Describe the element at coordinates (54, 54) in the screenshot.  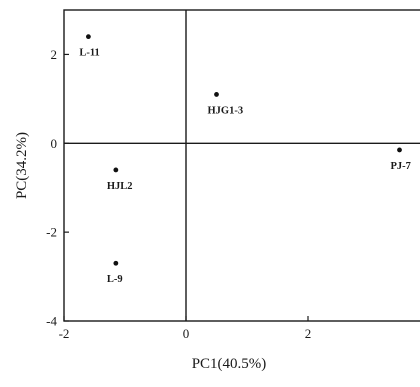
I see `y-tick-label: 2` at that location.